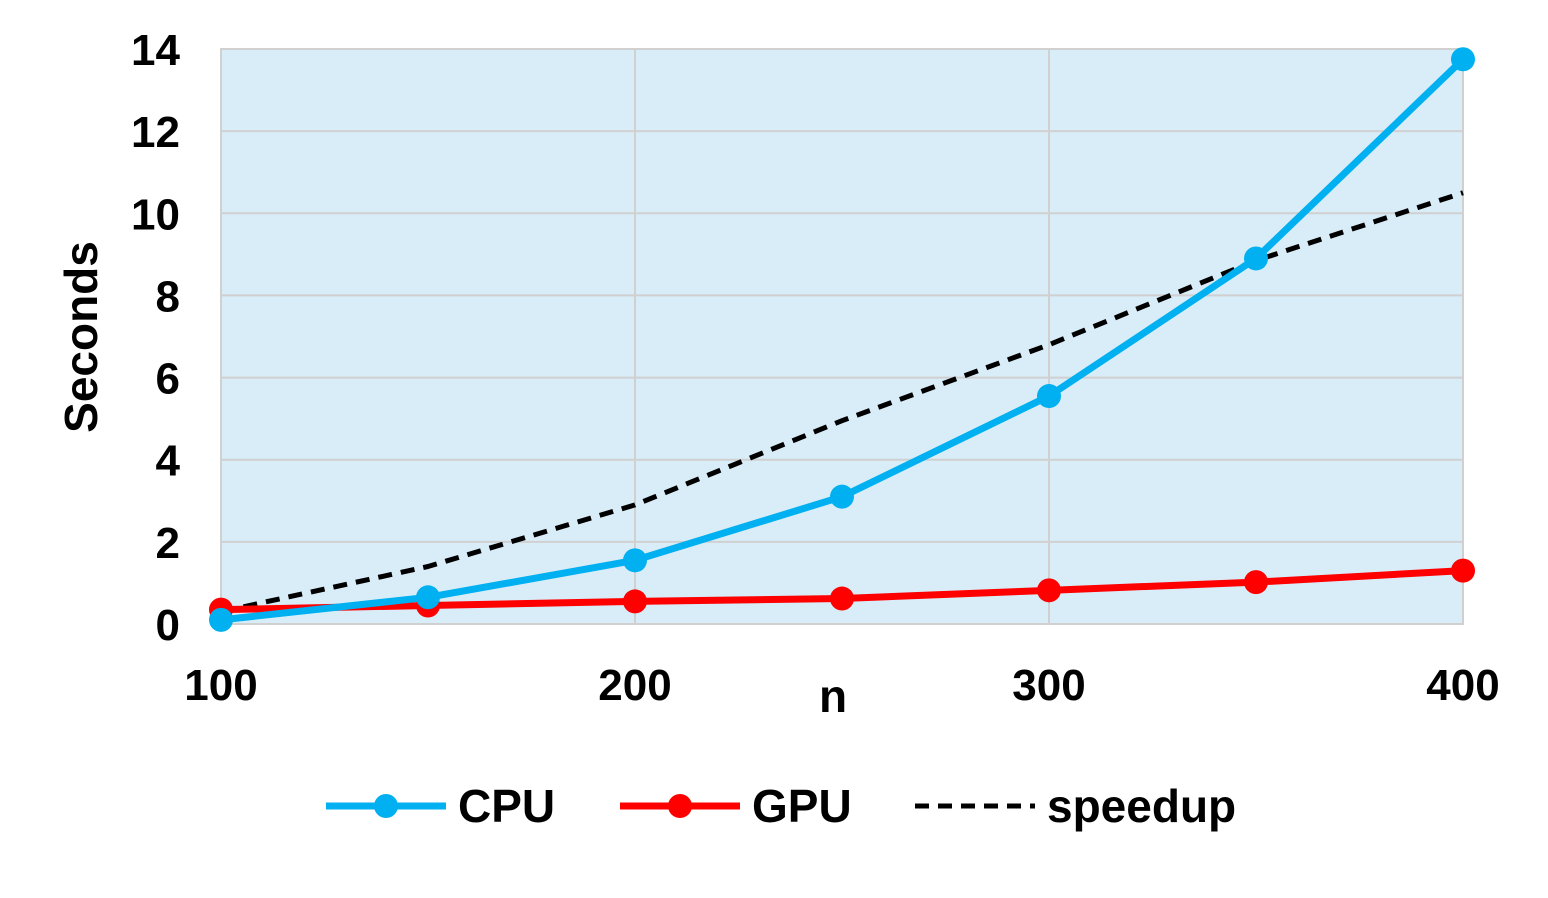 This screenshot has width=1548, height=898. What do you see at coordinates (155, 132) in the screenshot?
I see `y-tick-label: 12` at bounding box center [155, 132].